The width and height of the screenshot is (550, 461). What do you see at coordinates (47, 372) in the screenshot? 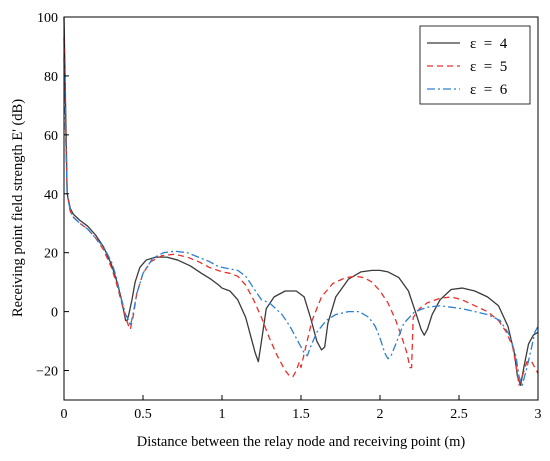
I see `y-tick-label: −20` at bounding box center [47, 372].